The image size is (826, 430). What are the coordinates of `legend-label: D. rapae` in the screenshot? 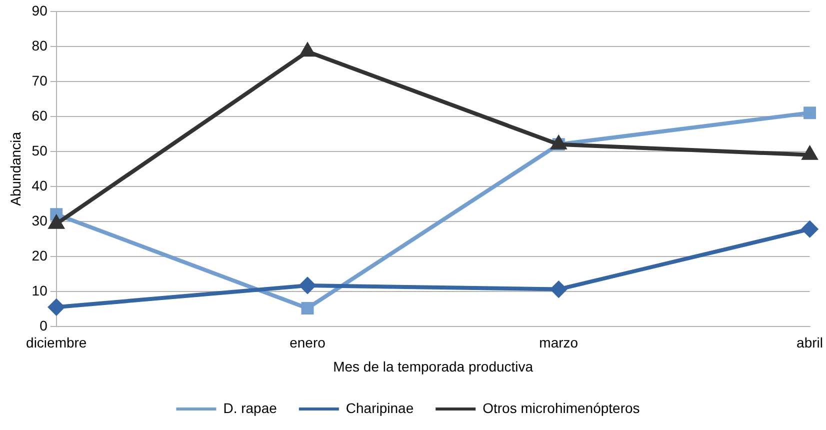 It's located at (250, 408).